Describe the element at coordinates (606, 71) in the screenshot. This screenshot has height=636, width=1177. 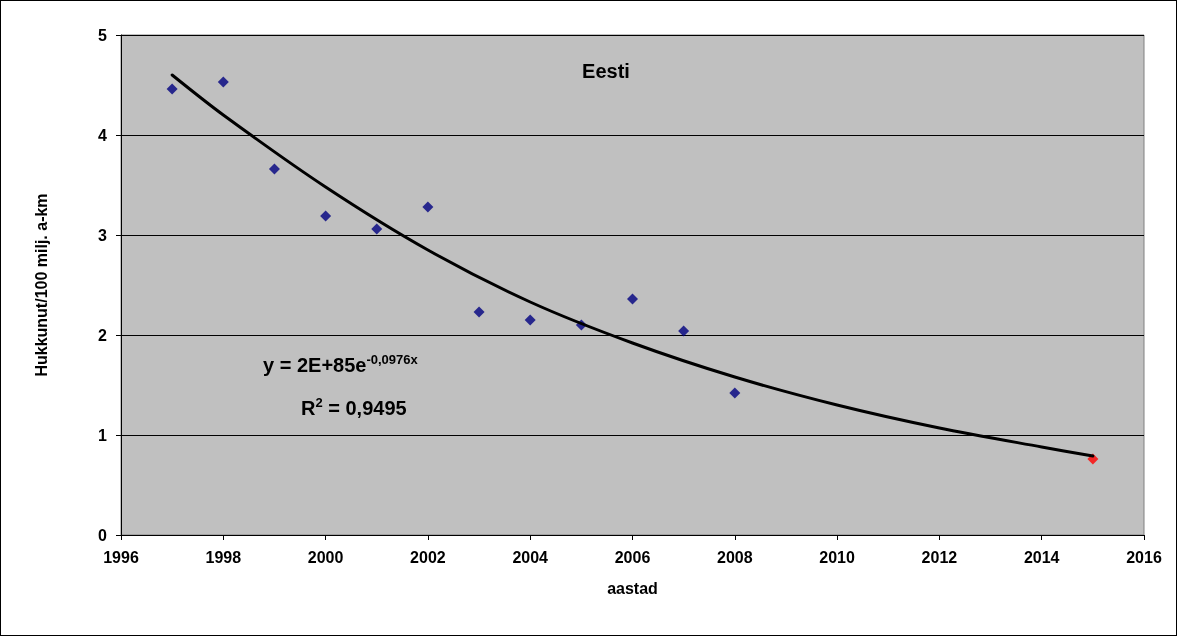
I see `text: Eesti` at that location.